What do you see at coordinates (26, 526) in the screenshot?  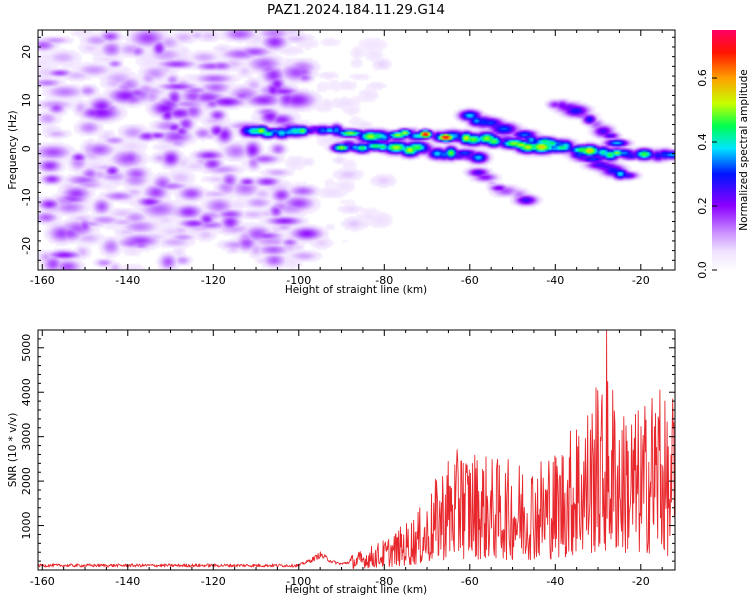 I see `y-tick-label: 1000` at bounding box center [26, 526].